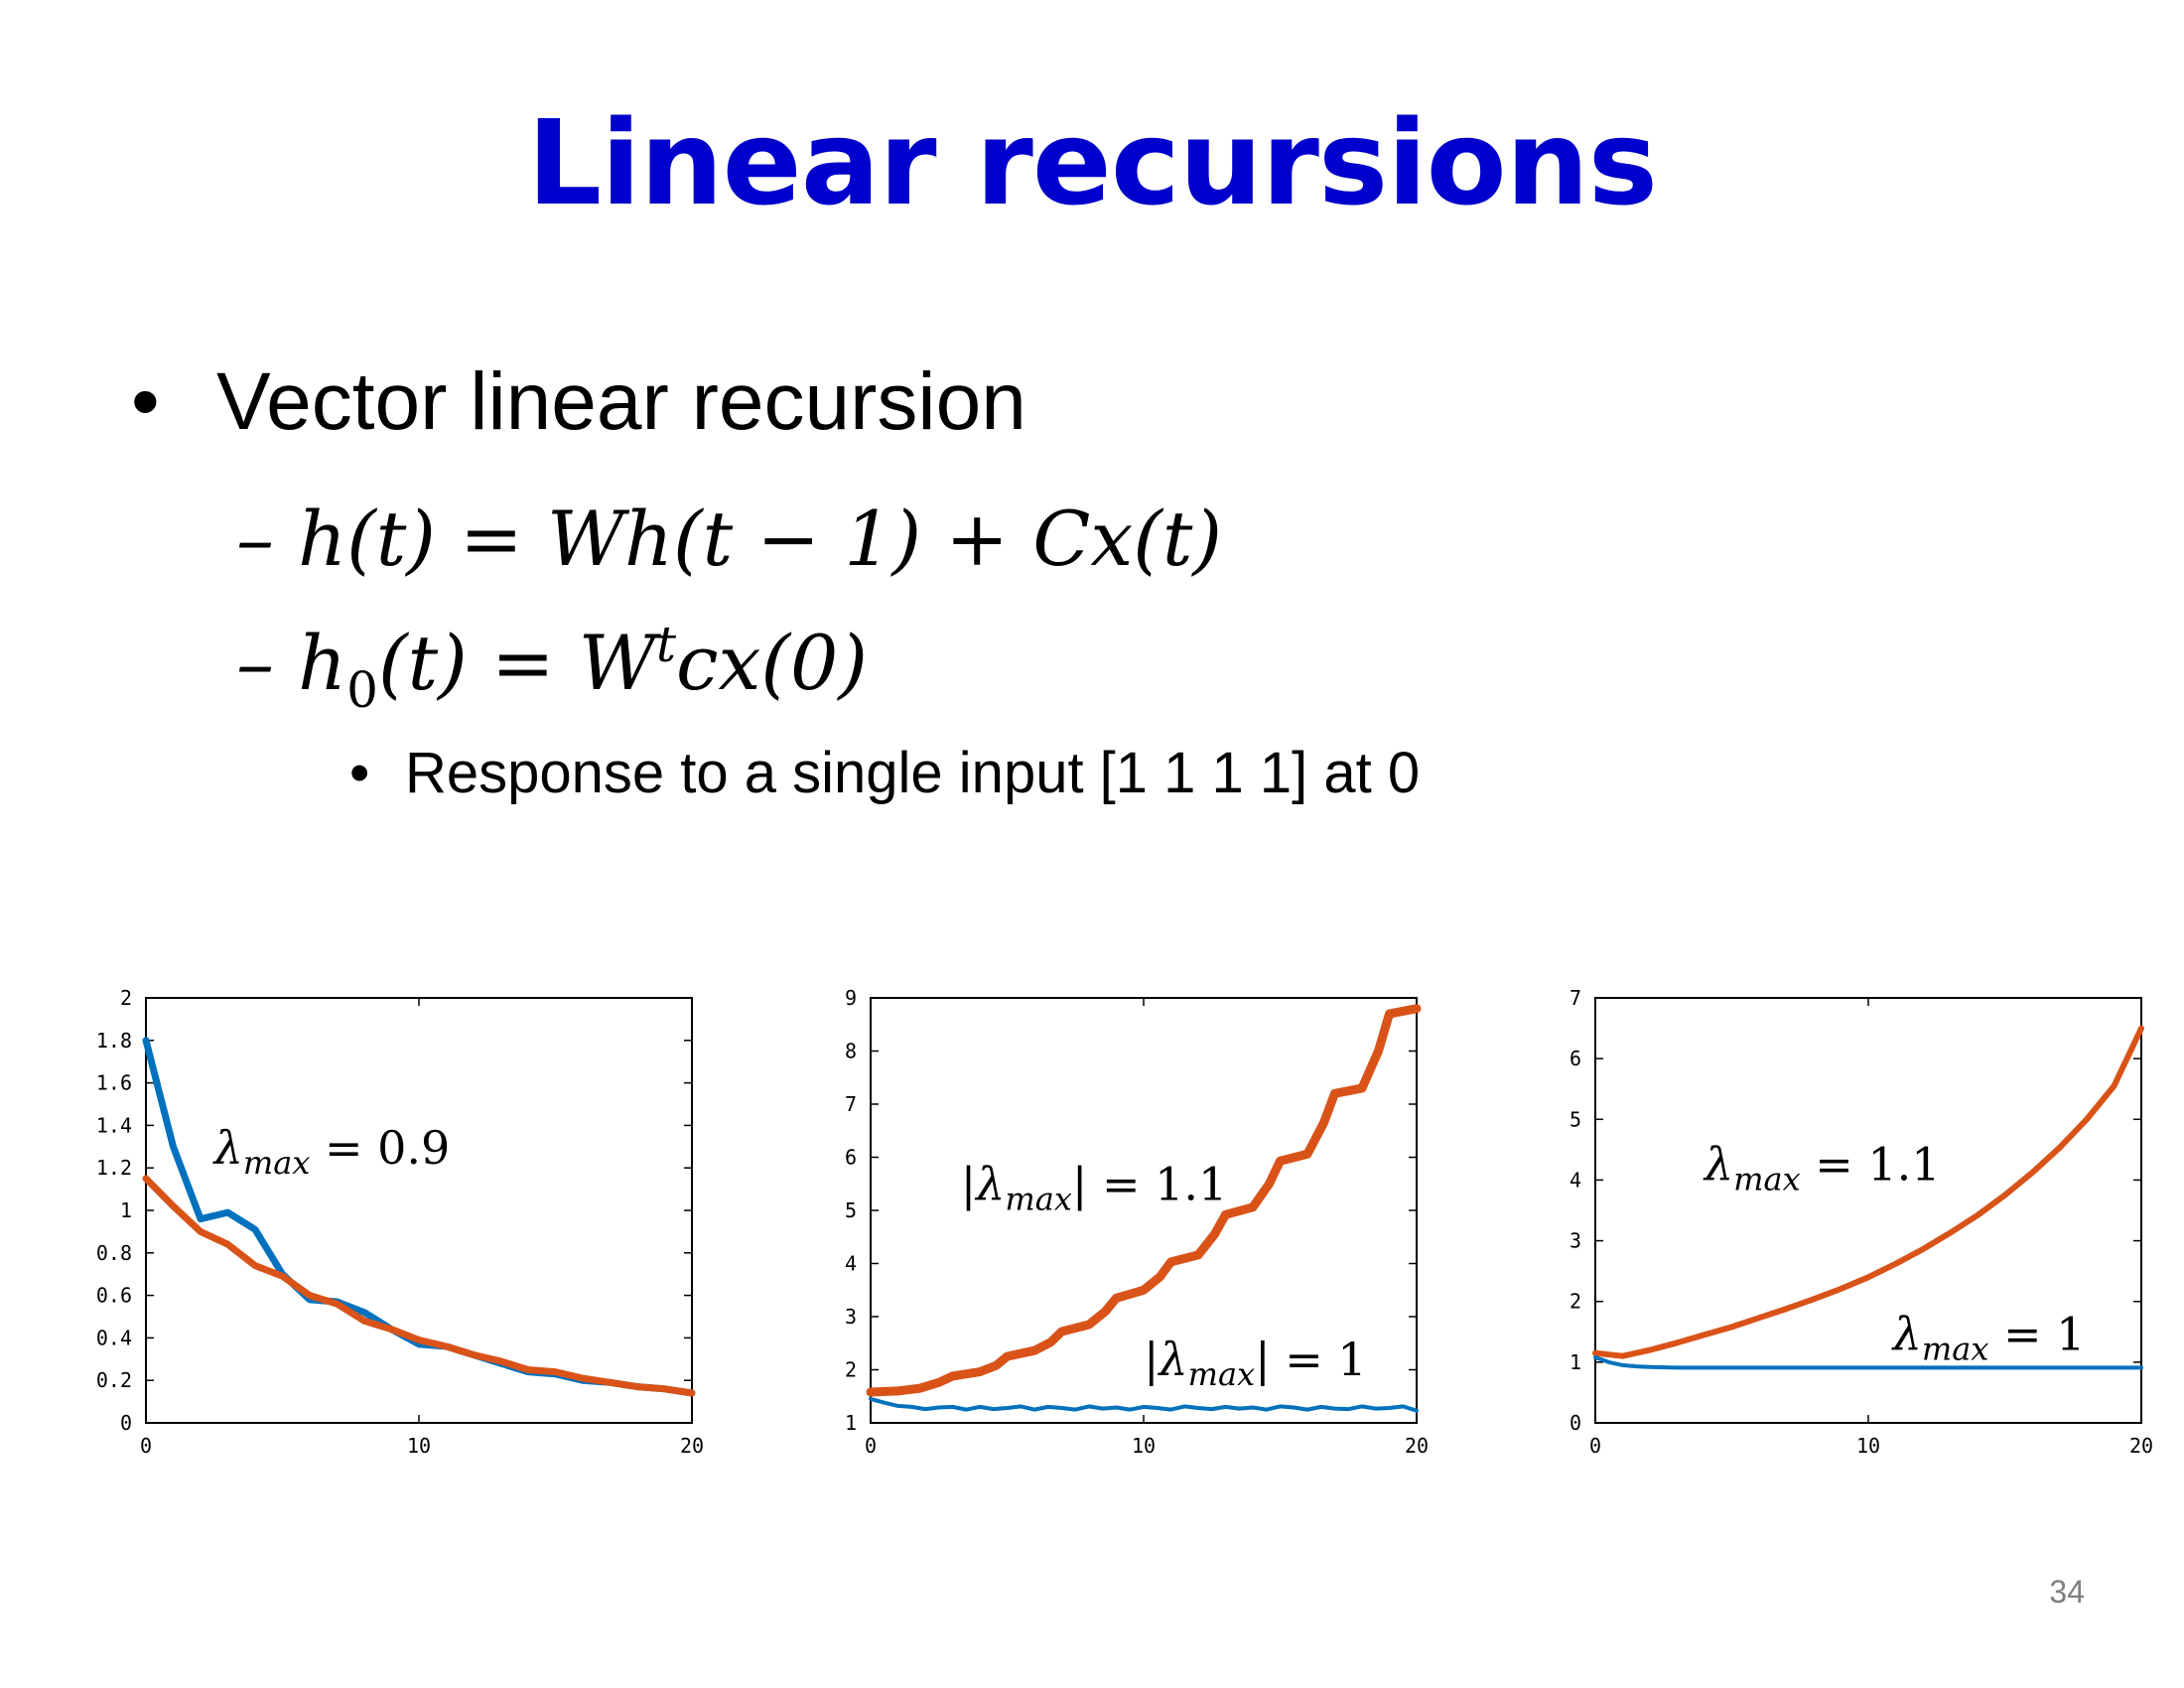 The width and height of the screenshot is (2184, 1688). What do you see at coordinates (114, 1380) in the screenshot?
I see `y-tick-label: 0.2` at bounding box center [114, 1380].